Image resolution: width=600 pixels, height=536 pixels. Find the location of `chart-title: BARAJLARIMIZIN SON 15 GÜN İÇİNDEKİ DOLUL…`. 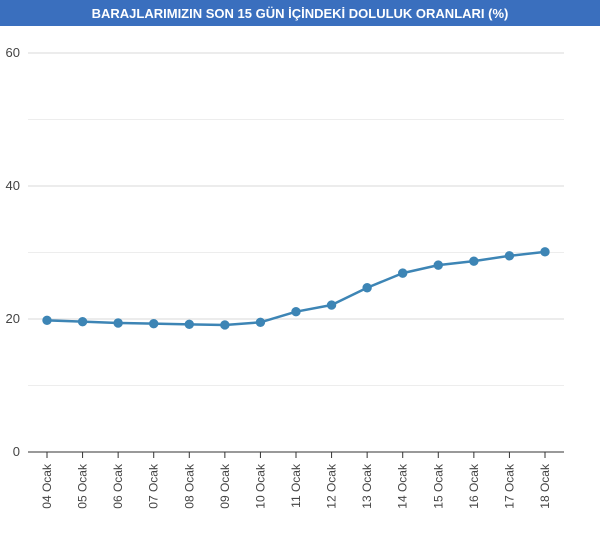

chart-title: BARAJLARIMIZIN SON 15 GÜN İÇİNDEKİ DOLUL… is located at coordinates (300, 13).